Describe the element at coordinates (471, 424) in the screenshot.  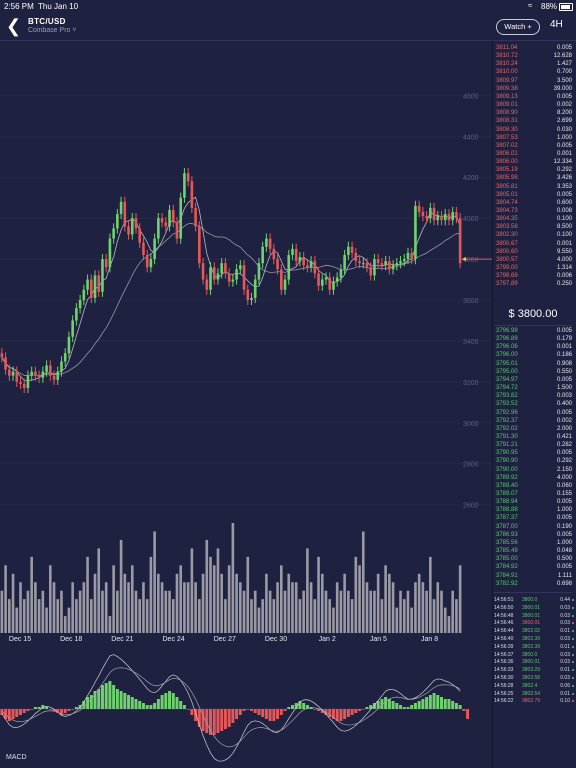
I see `y-tick-label: 3000` at that location.